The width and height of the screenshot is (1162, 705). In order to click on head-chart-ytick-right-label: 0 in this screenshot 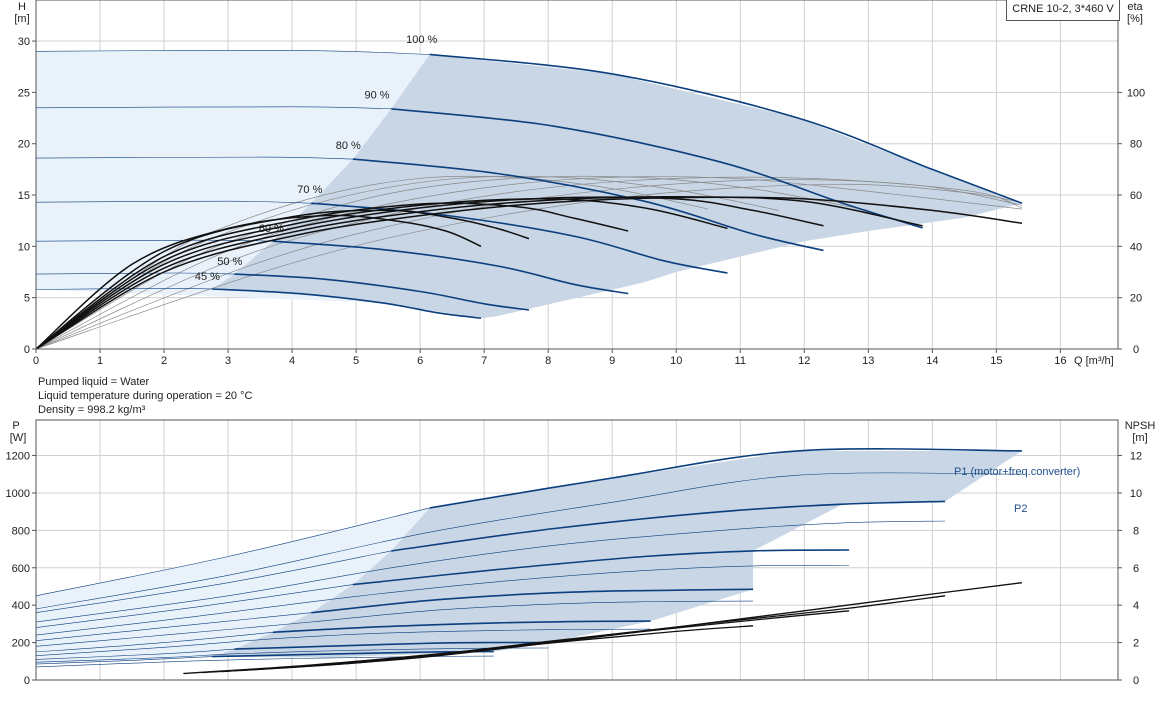, I will do `click(1136, 350)`.